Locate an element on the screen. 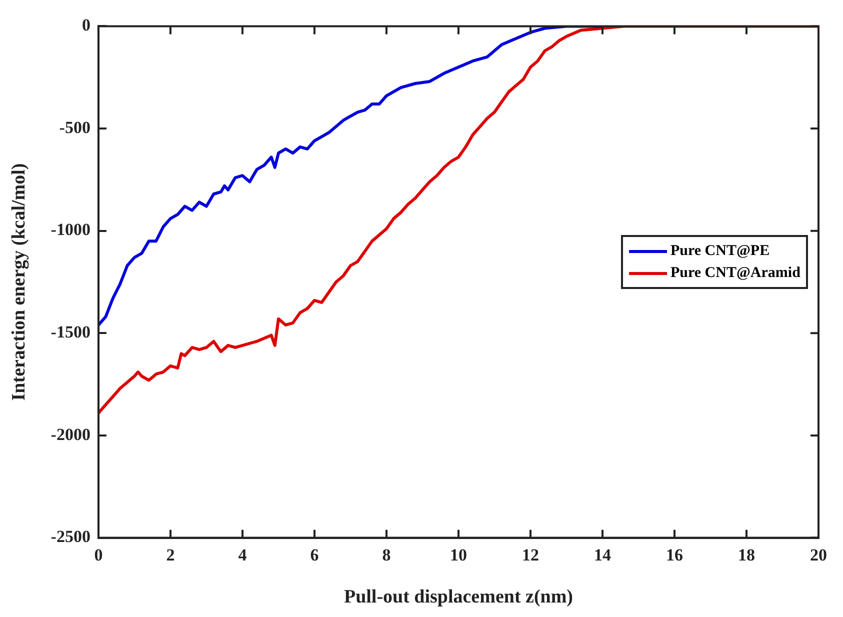 Image resolution: width=843 pixels, height=617 pixels. y-tick-label: -500 is located at coordinates (74, 127).